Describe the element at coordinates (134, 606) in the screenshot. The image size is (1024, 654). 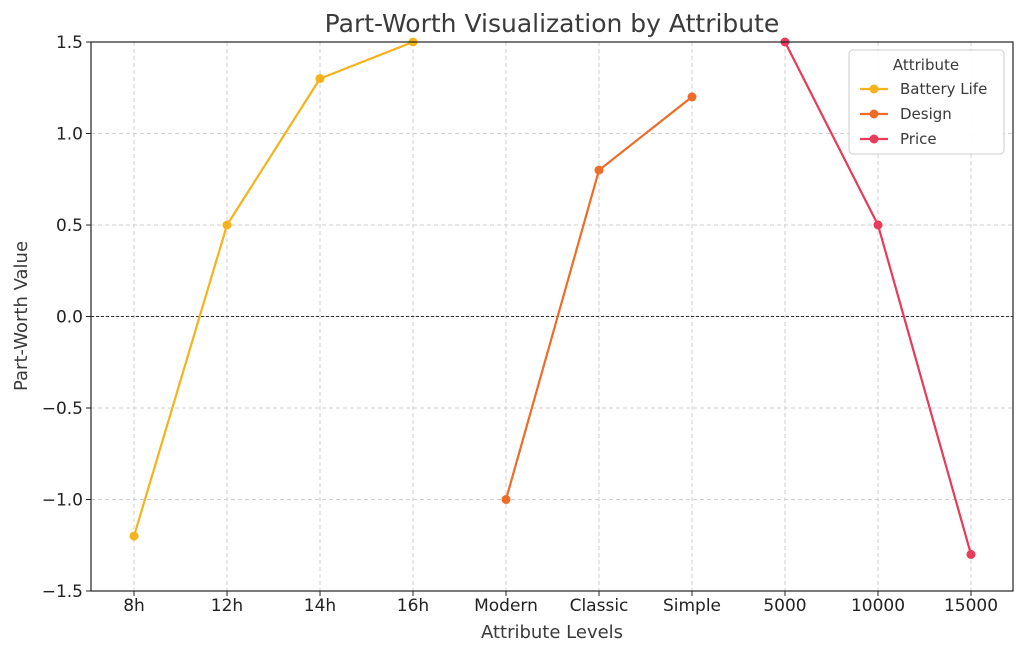
I see `x-tick-label: 8h` at that location.